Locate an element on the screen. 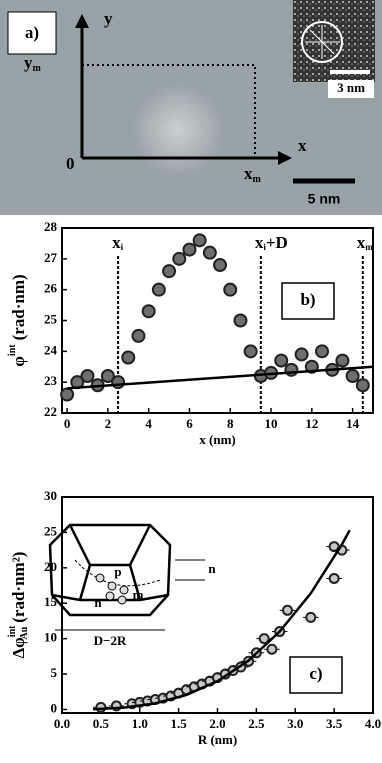 The image size is (382, 763). y-tick-label: 5 is located at coordinates (54, 672).